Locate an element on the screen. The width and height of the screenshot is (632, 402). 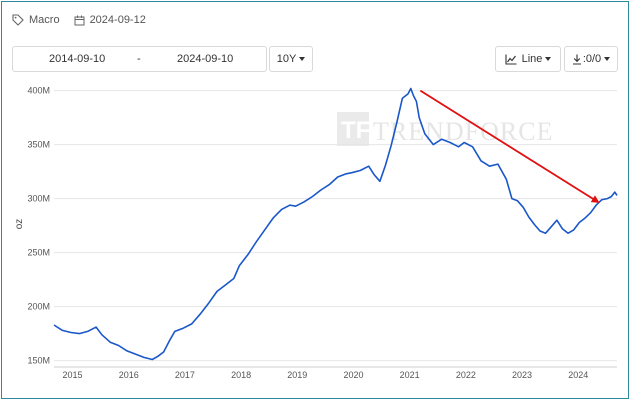
y-axis-title: oz is located at coordinates (19, 224).